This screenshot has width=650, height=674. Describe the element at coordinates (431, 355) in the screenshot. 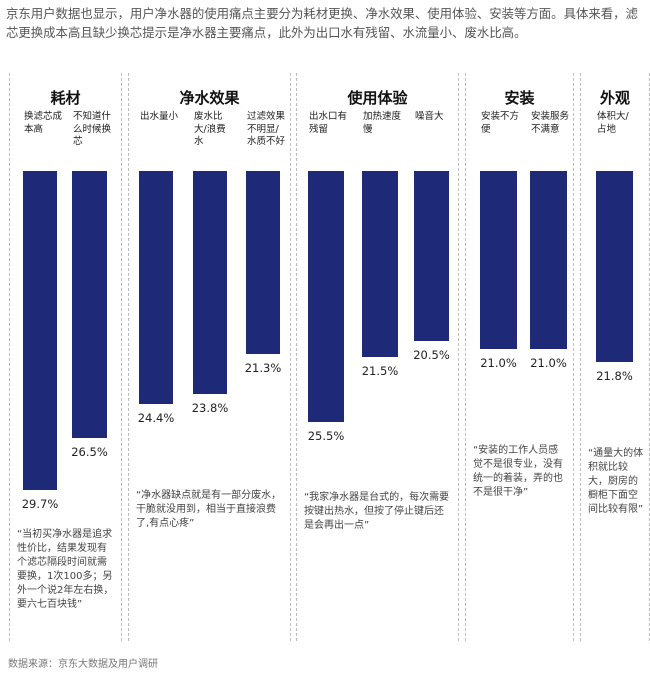

I see `bar-value-label: 20.5%` at that location.